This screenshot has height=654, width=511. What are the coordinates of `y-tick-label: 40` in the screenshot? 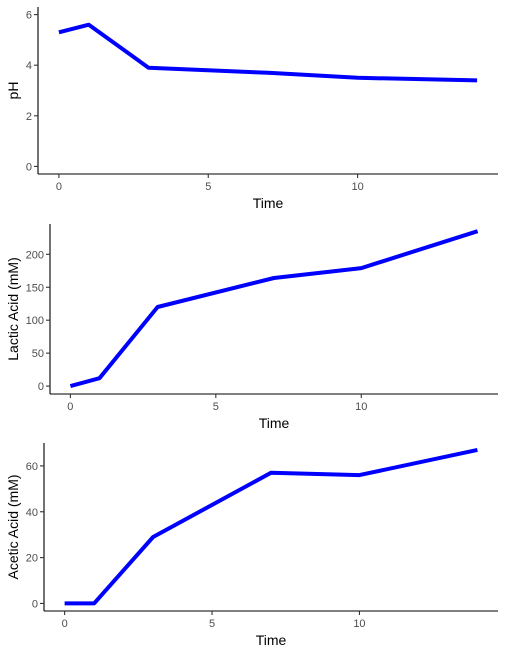 It's located at (32, 513).